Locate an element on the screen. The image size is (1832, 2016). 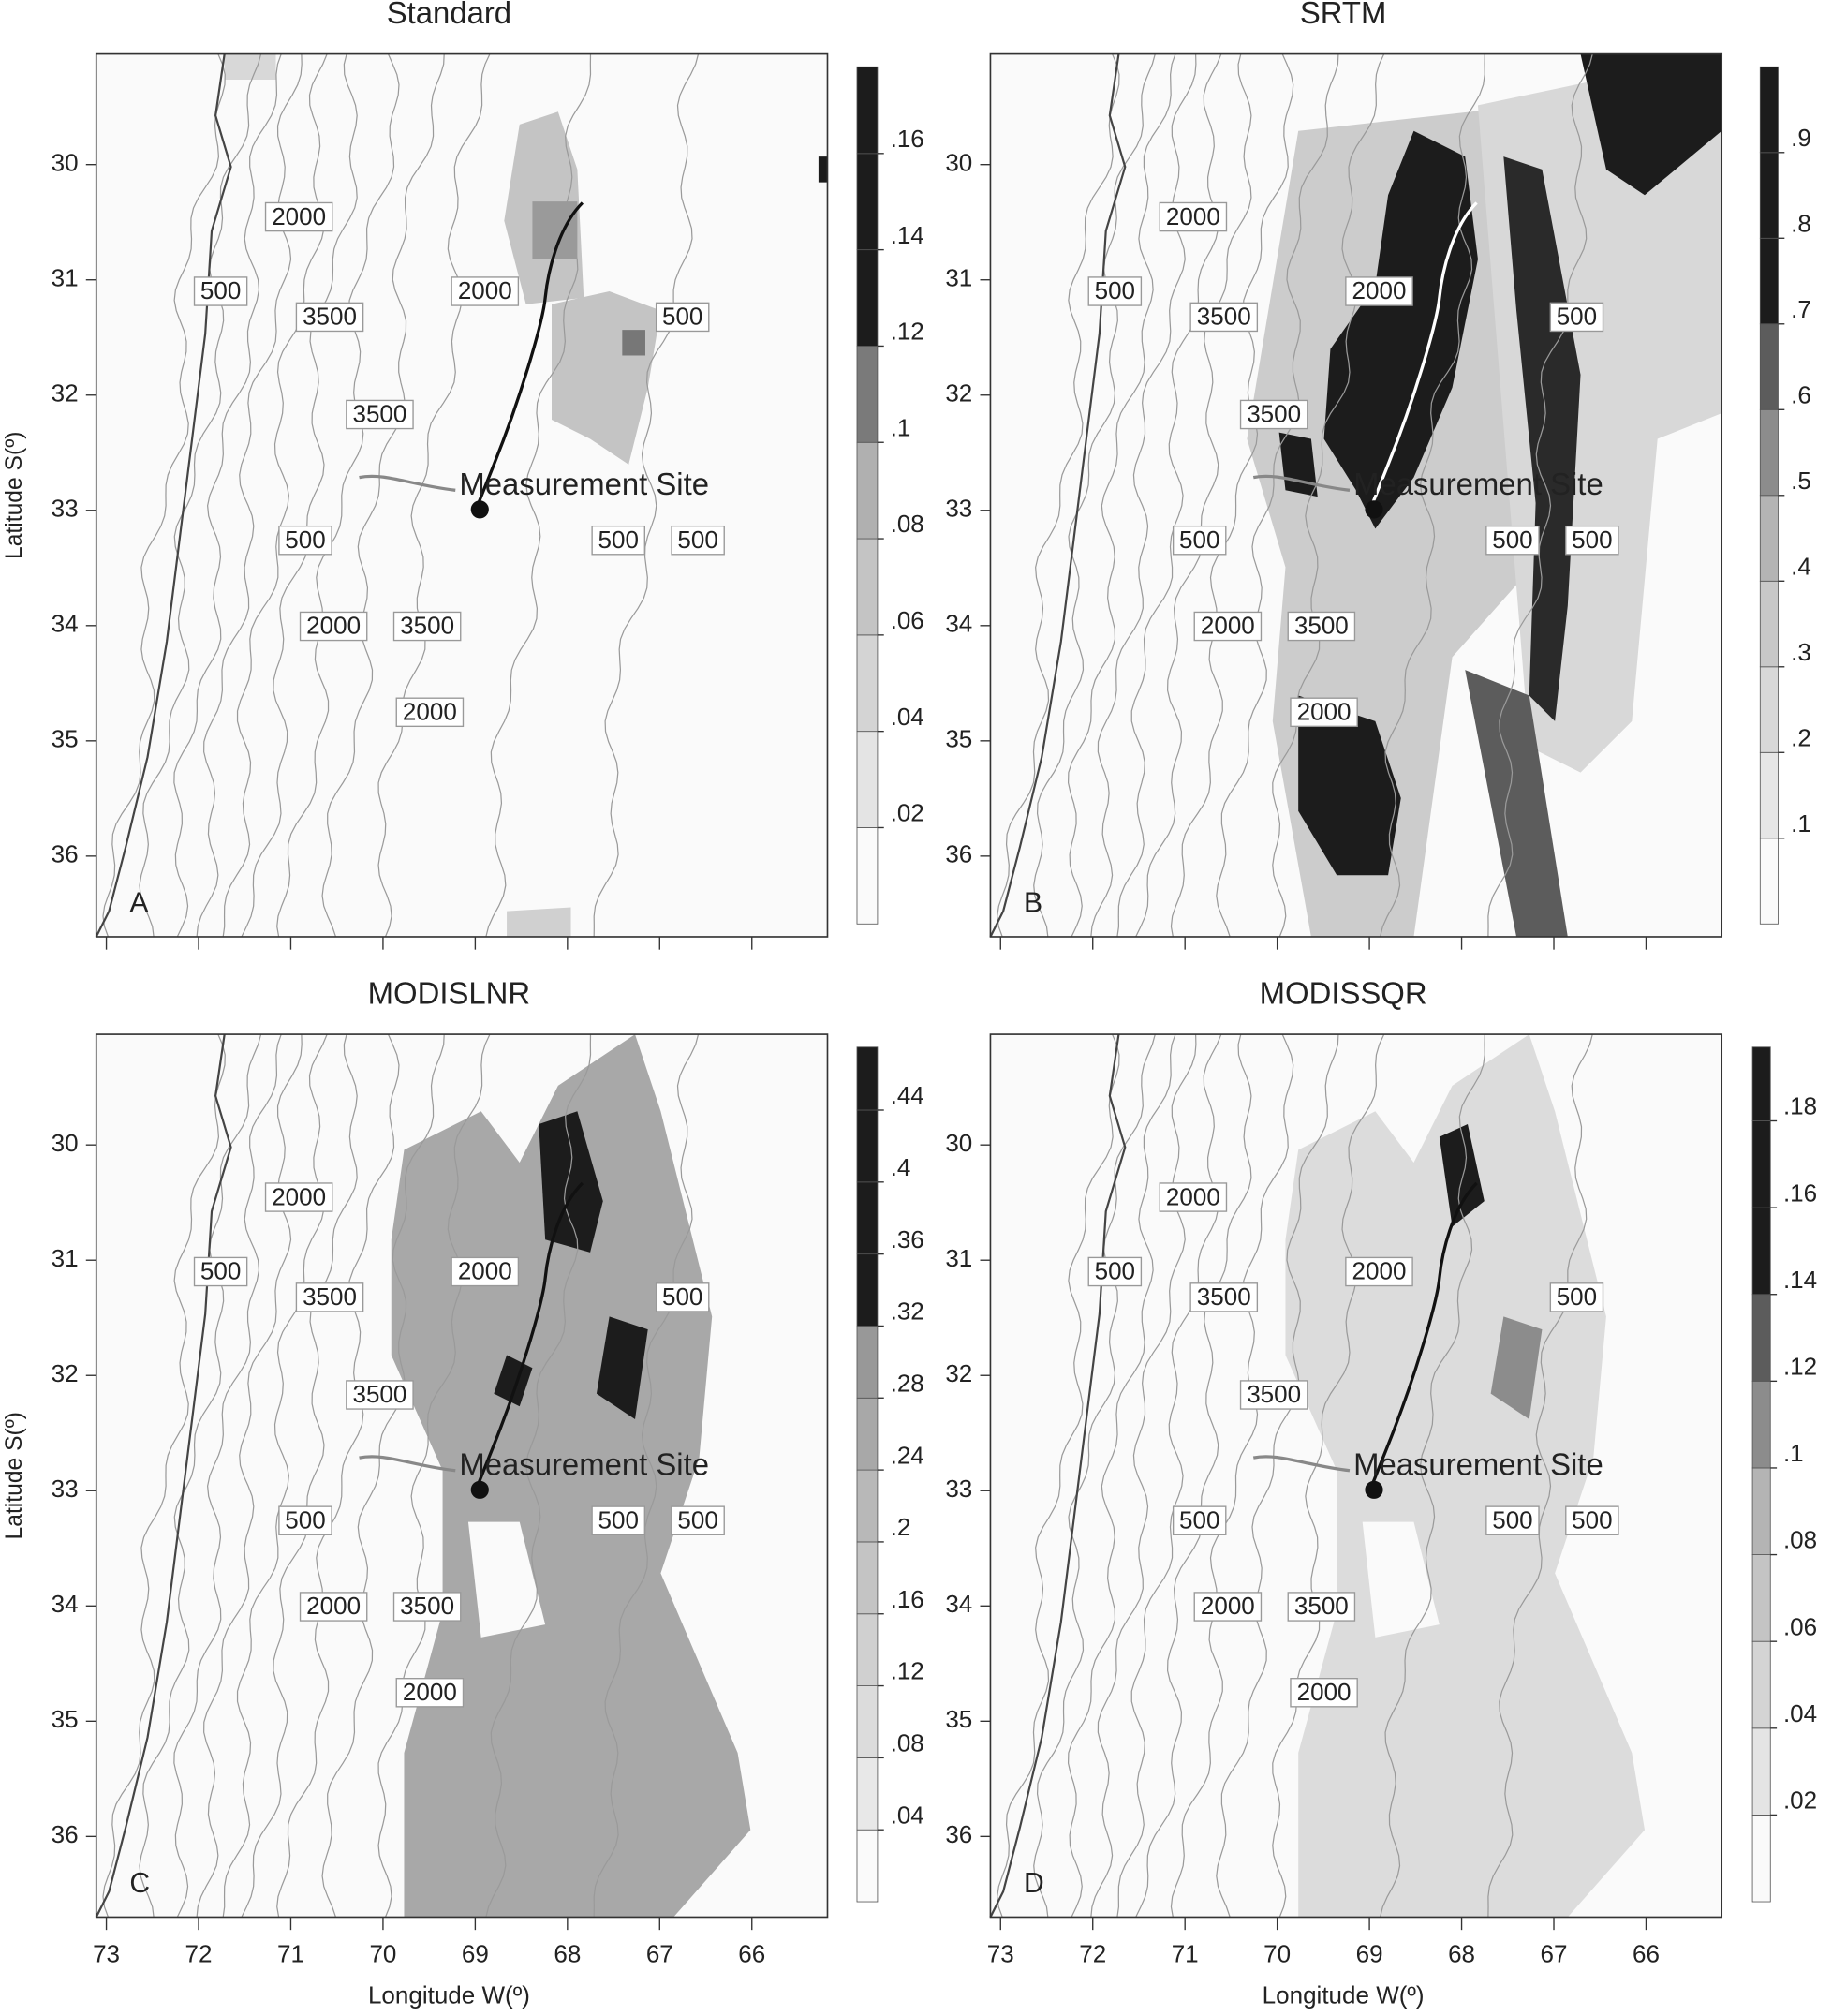
colorbar-tick-label: .06 is located at coordinates (1800, 1626).